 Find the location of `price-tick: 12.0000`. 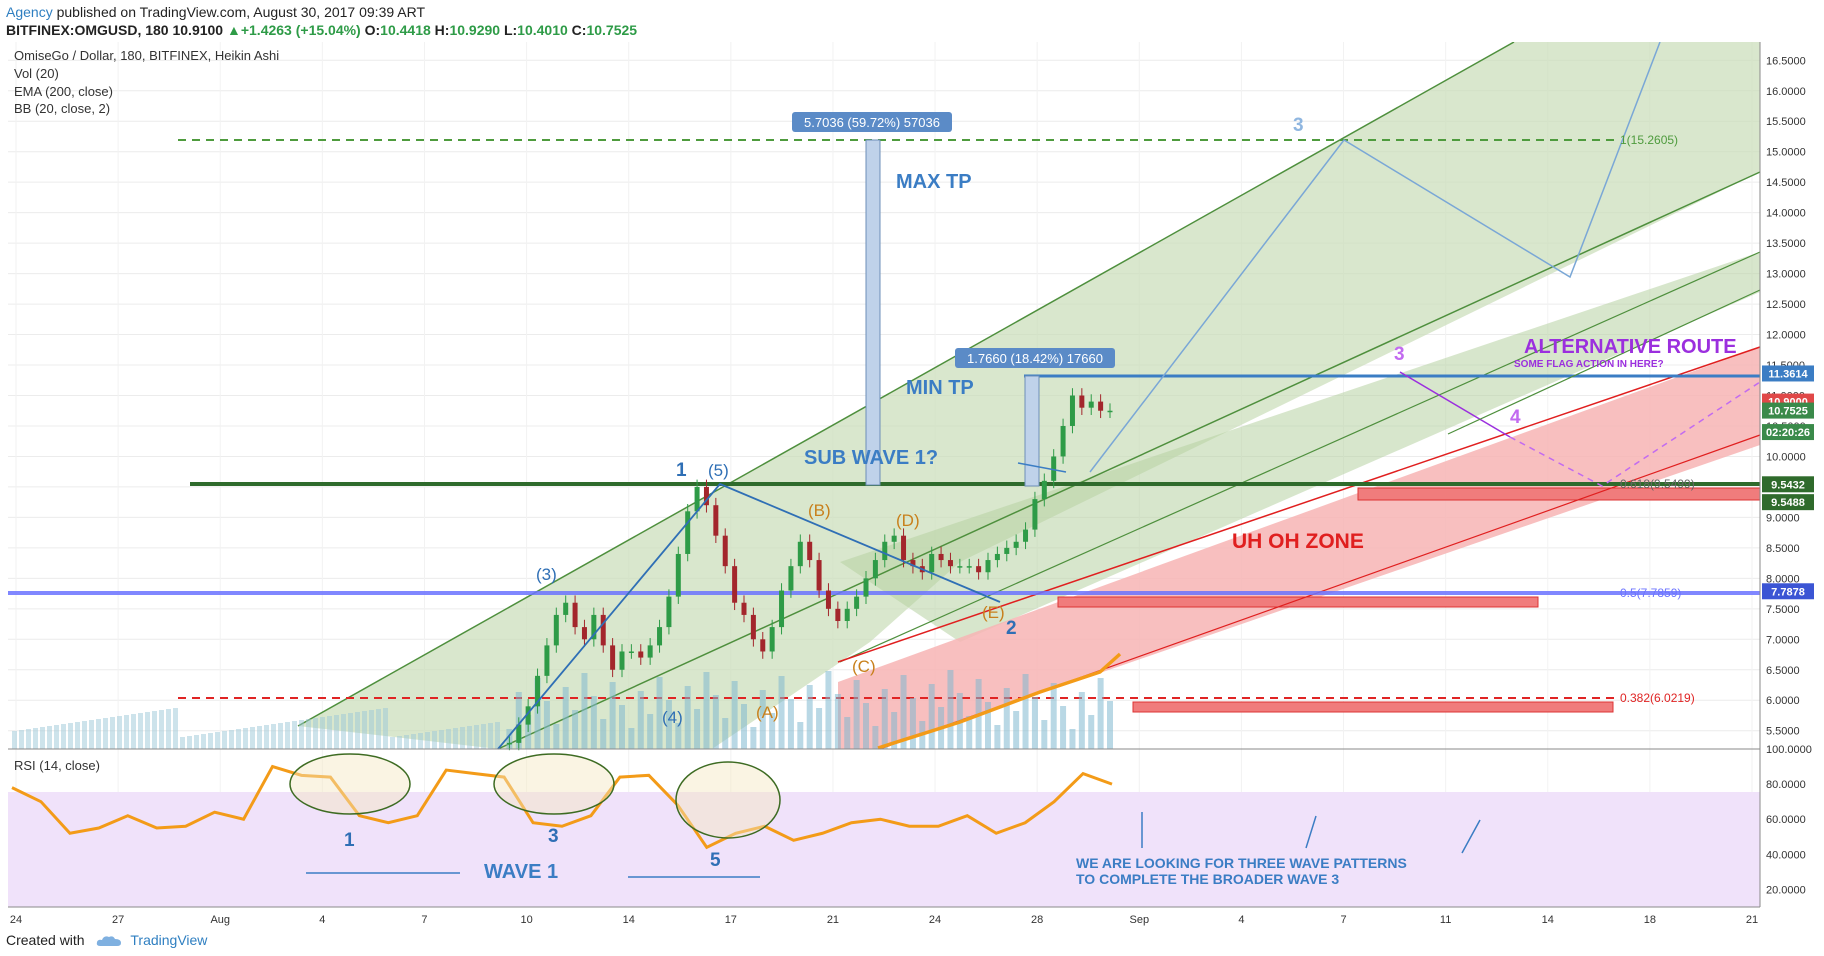

price-tick: 12.0000 is located at coordinates (1786, 336).